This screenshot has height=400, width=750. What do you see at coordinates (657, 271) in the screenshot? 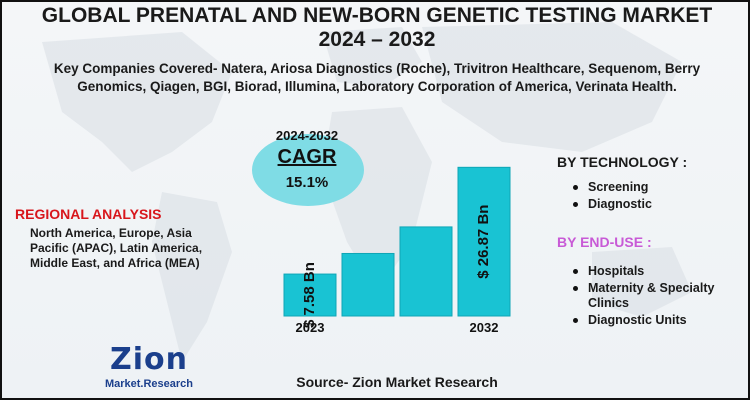
I see `end-use-item: Hospitals` at bounding box center [657, 271].